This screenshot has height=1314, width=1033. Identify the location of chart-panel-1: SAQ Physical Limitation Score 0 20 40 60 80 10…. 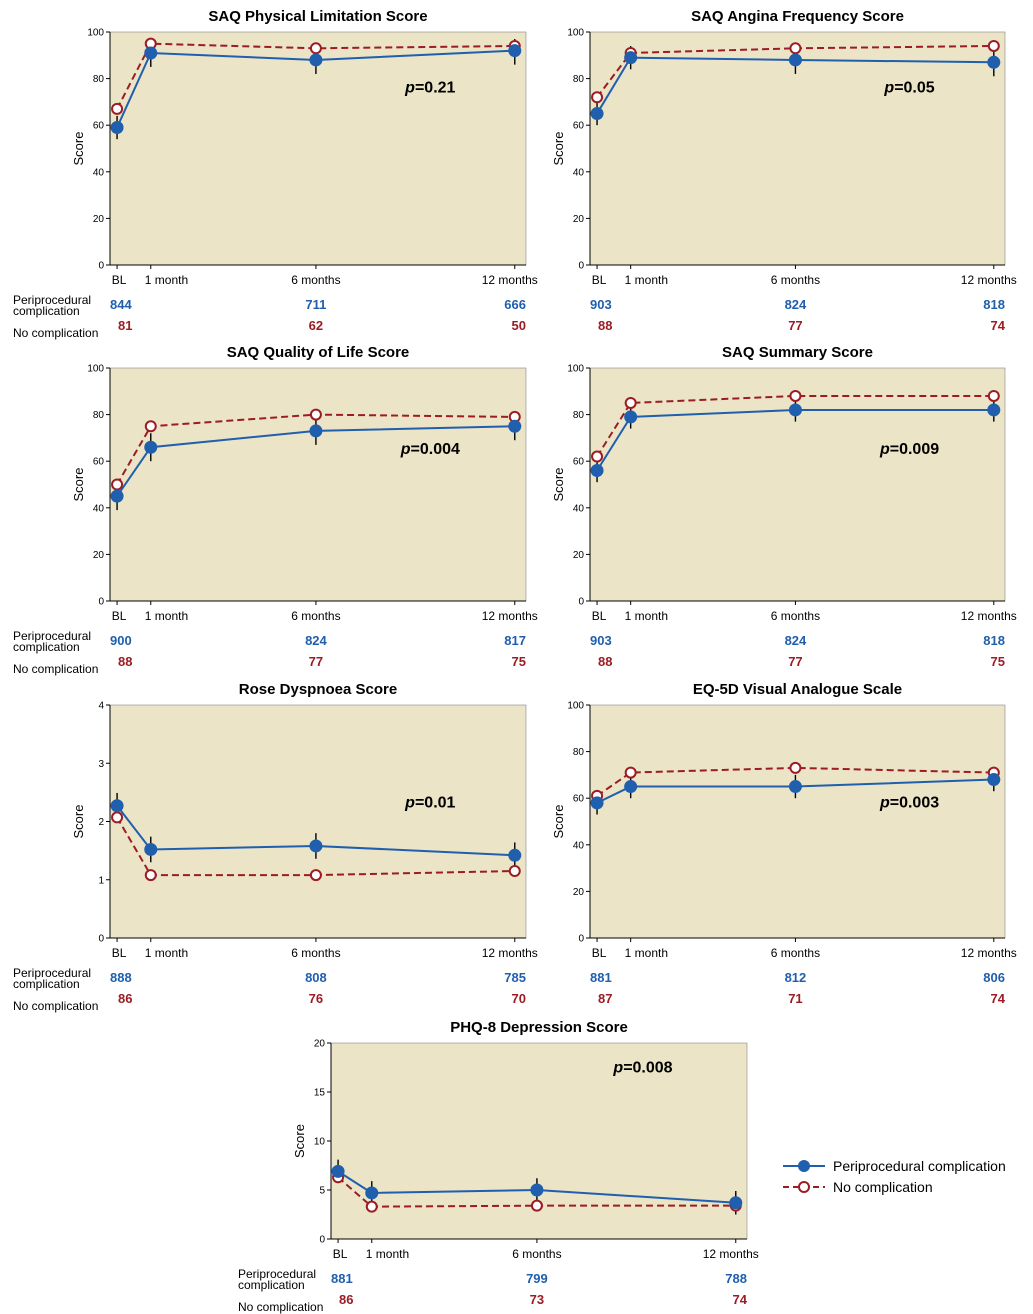
(275, 174).